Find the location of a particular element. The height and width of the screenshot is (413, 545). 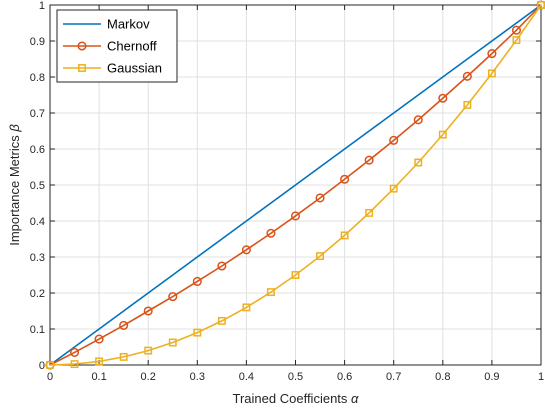

legend: Markov Chernoff Gaussian is located at coordinates (117, 46).